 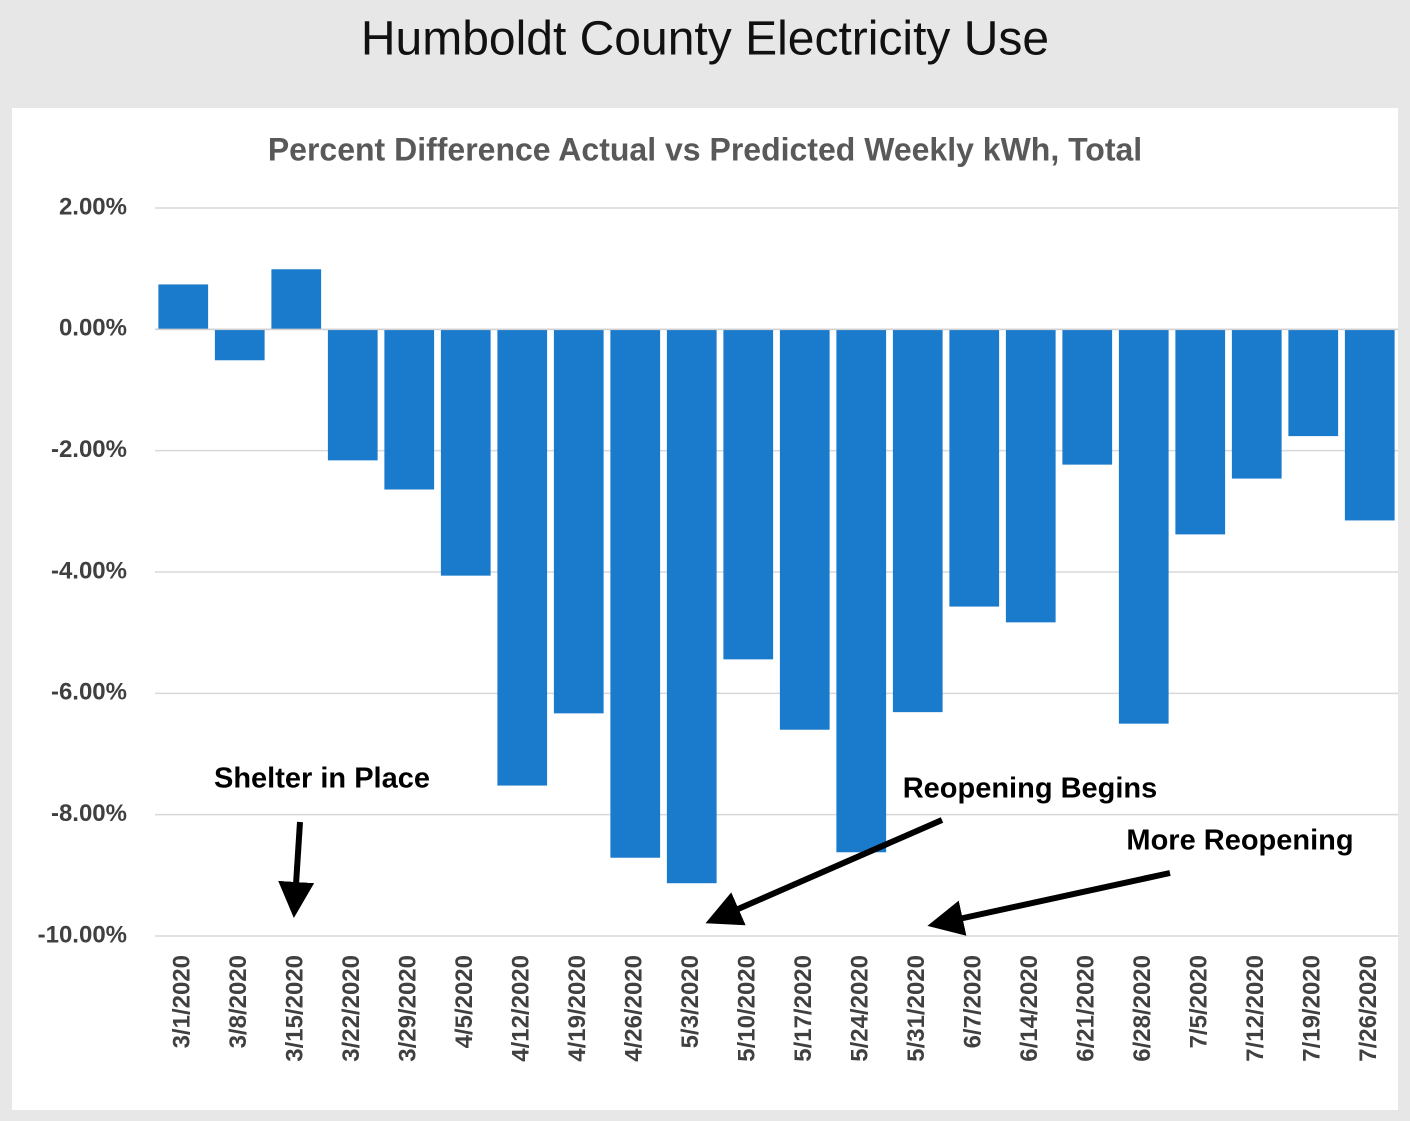 What do you see at coordinates (408, 1008) in the screenshot?
I see `x-tick-label: 3/29/2020` at bounding box center [408, 1008].